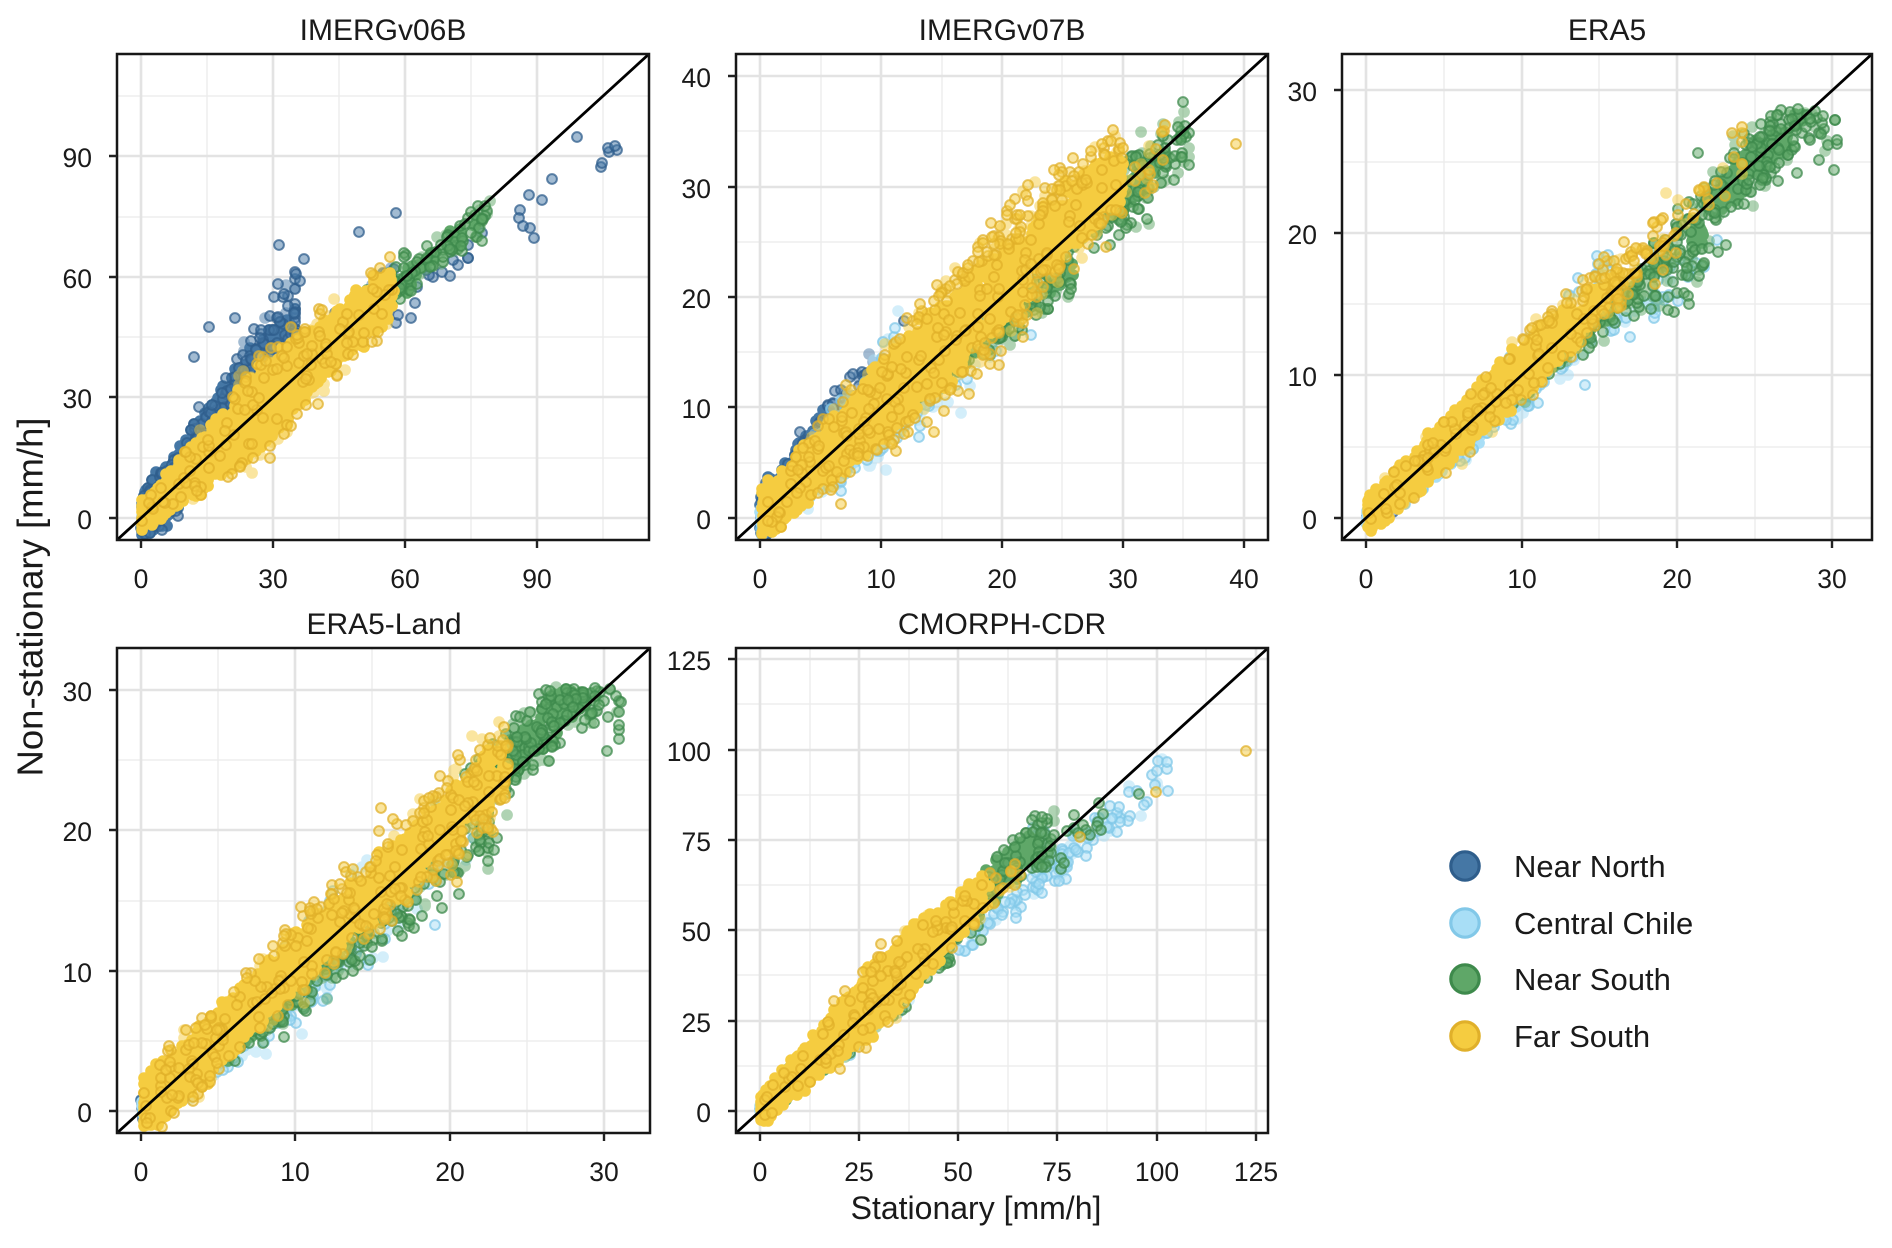  What do you see at coordinates (1592, 979) in the screenshot?
I see `svg-text: Near South` at bounding box center [1592, 979].